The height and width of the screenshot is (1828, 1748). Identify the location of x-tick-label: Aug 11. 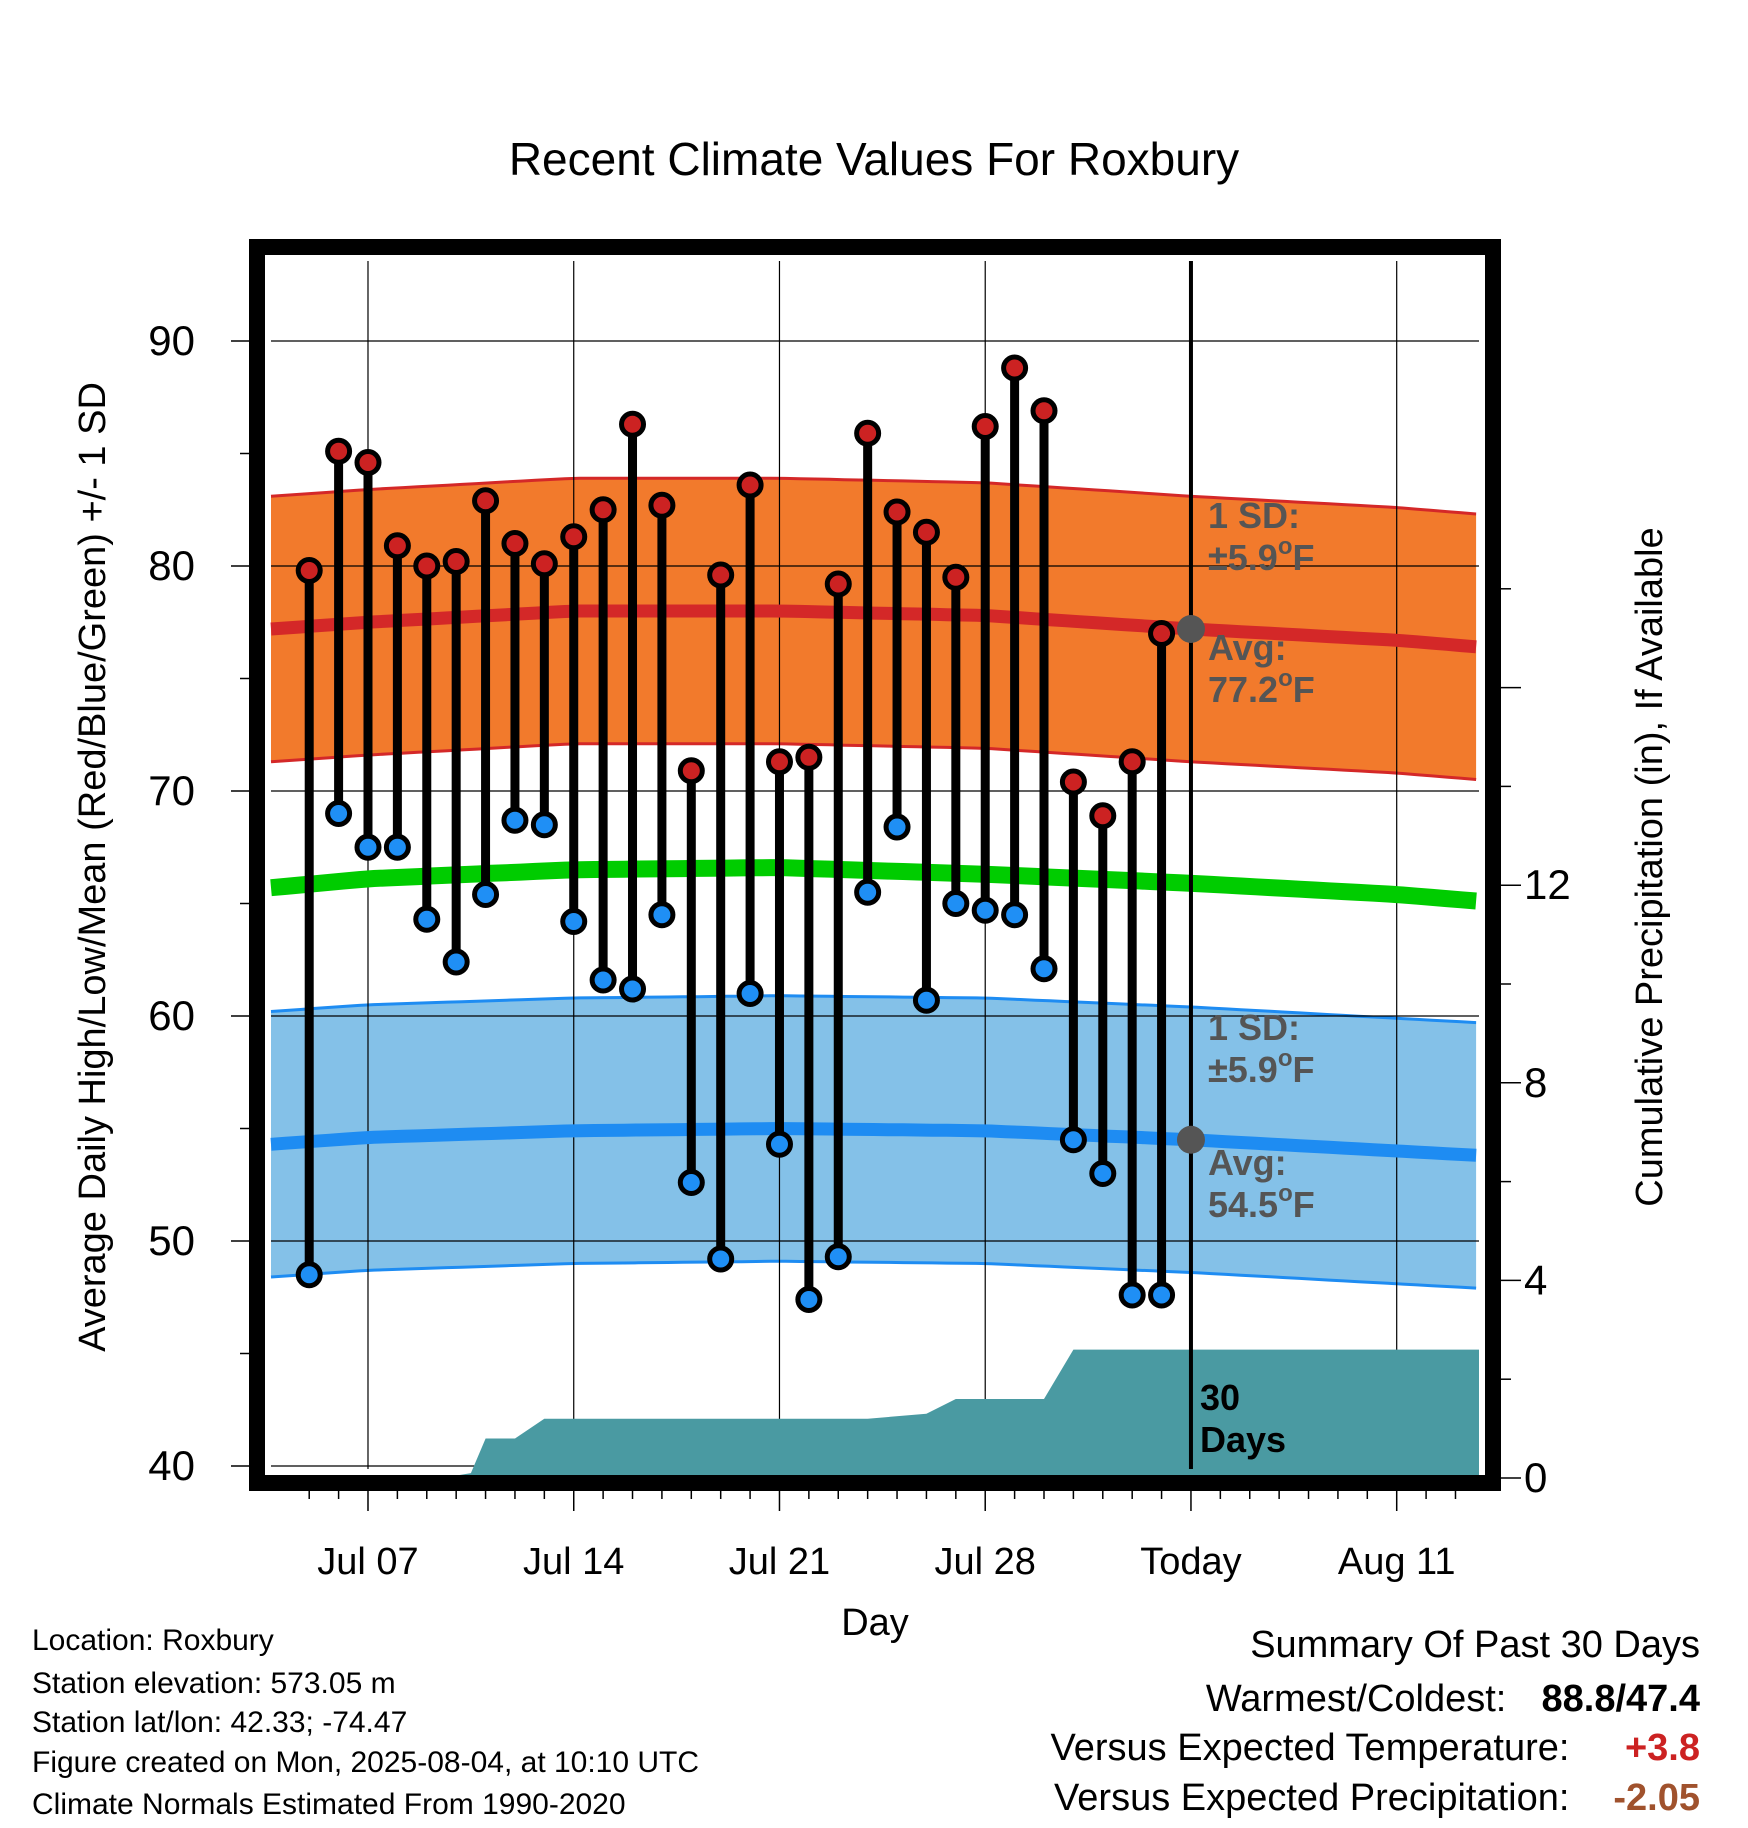
(1397, 1562).